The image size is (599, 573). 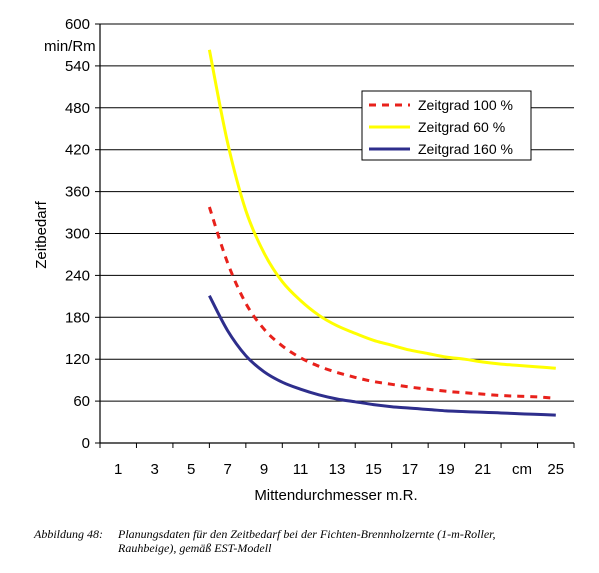 What do you see at coordinates (522, 469) in the screenshot?
I see `x-unit-label: cm` at bounding box center [522, 469].